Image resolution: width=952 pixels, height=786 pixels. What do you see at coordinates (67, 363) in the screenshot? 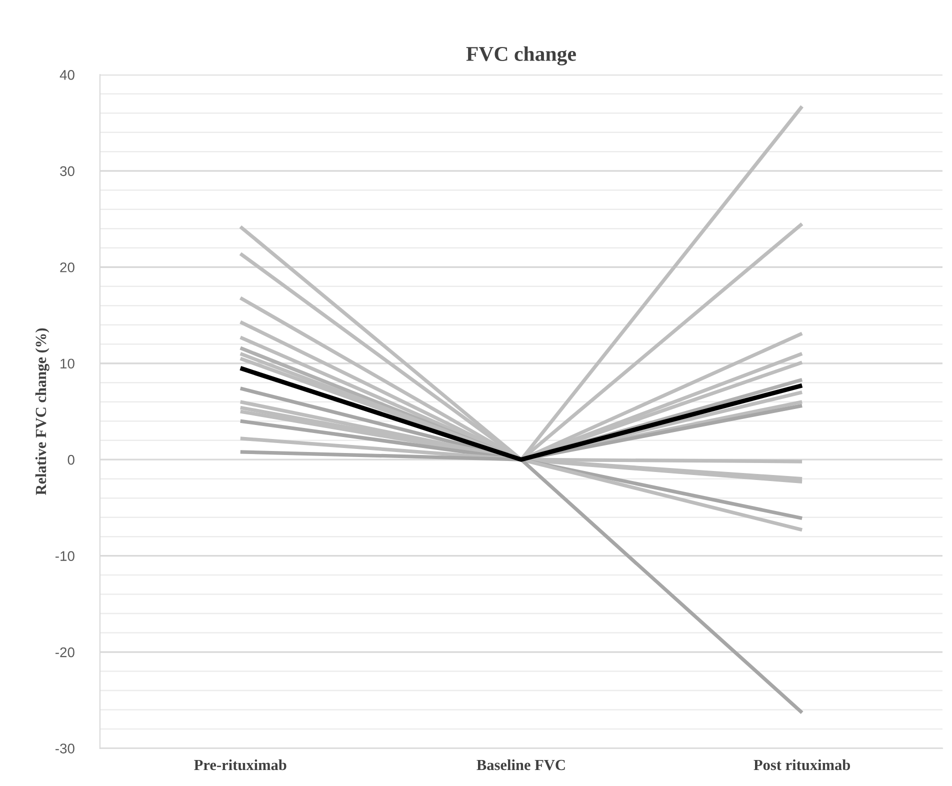
I see `y-tick-label: 10` at bounding box center [67, 363].